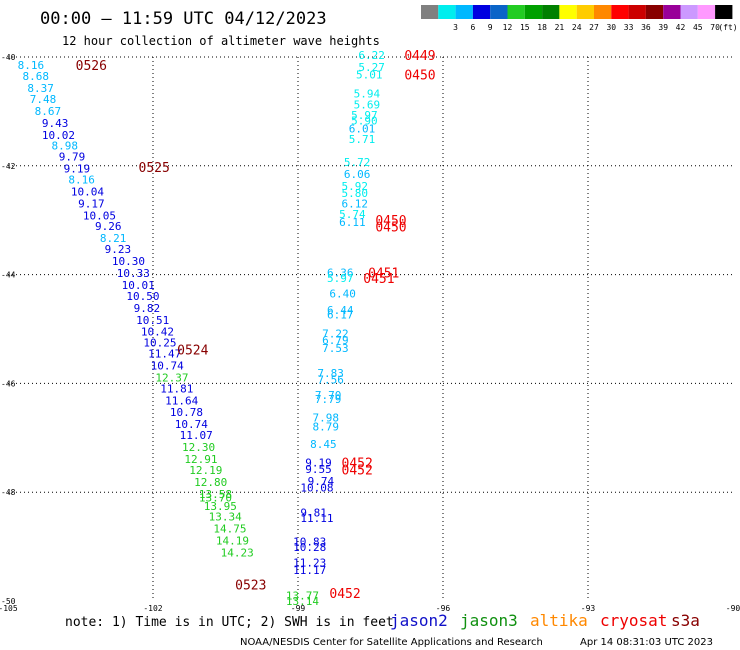 The height and width of the screenshot is (650, 740). I want to click on wave-height-label: 9.43, so click(55, 123).